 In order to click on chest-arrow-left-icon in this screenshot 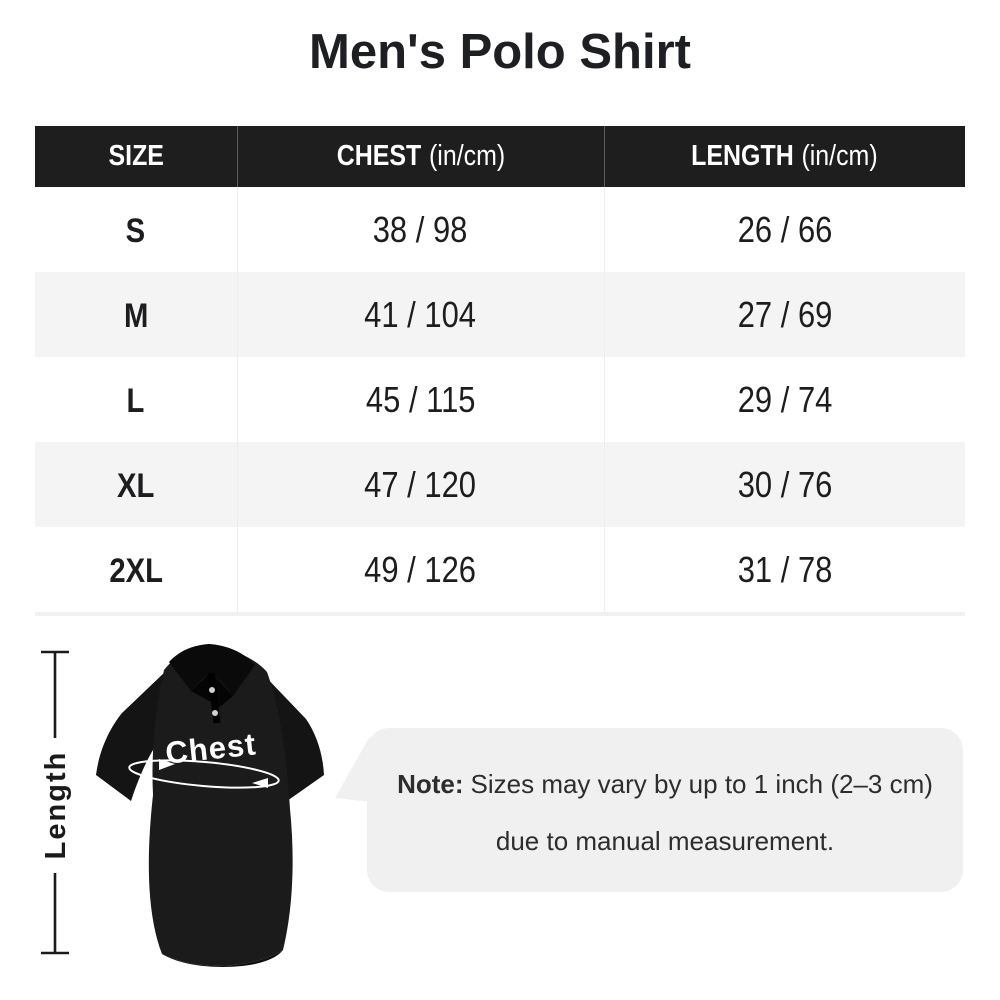, I will do `click(260, 783)`.